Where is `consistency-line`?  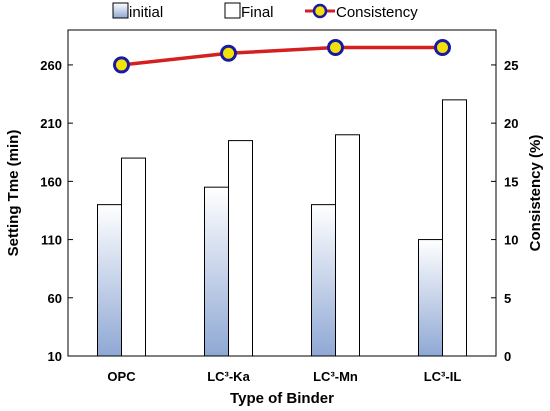
consistency-line is located at coordinates (282, 56).